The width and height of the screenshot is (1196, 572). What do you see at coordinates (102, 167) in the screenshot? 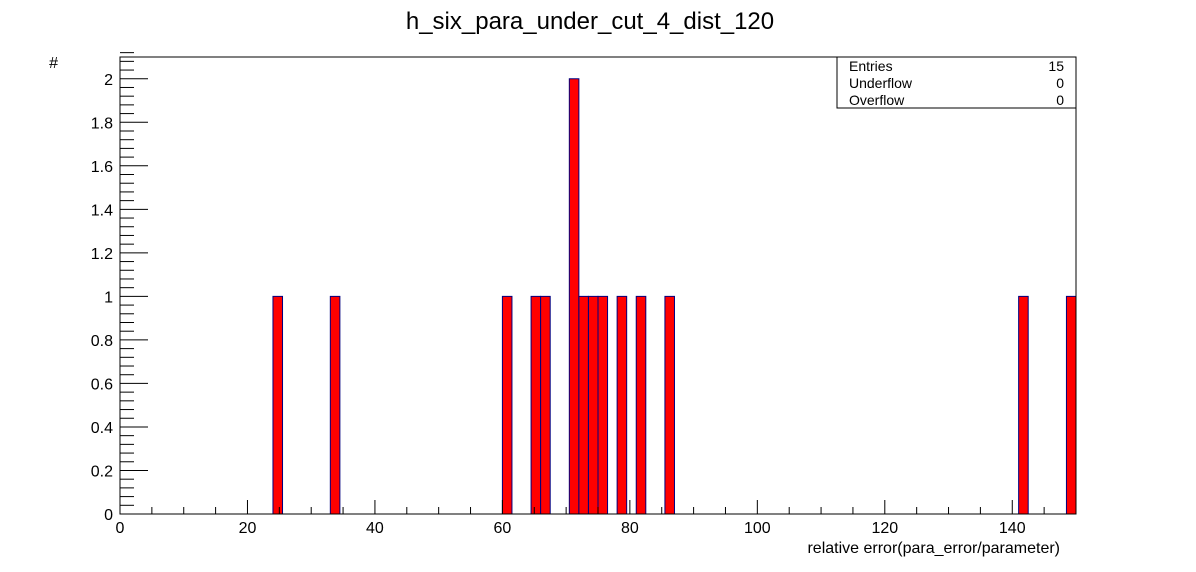
I see `y-tick-label: 1.6` at bounding box center [102, 167].